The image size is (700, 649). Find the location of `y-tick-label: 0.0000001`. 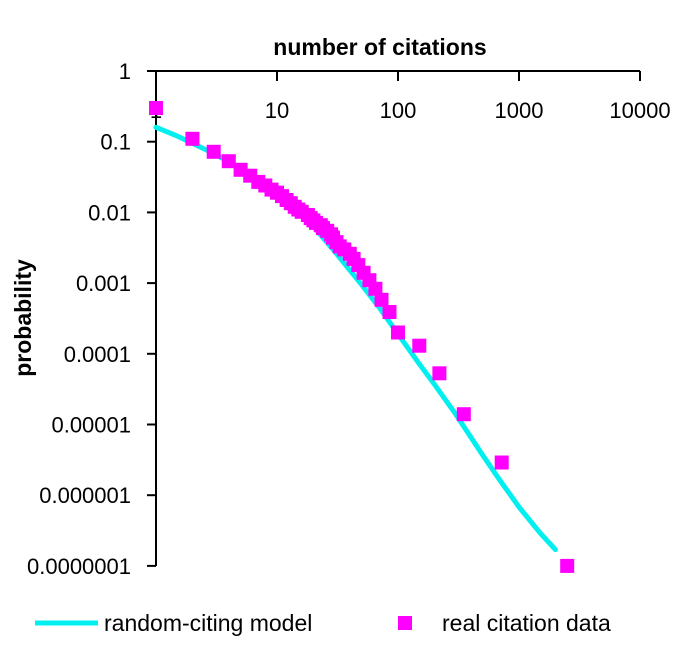

y-tick-label: 0.0000001 is located at coordinates (79, 566).